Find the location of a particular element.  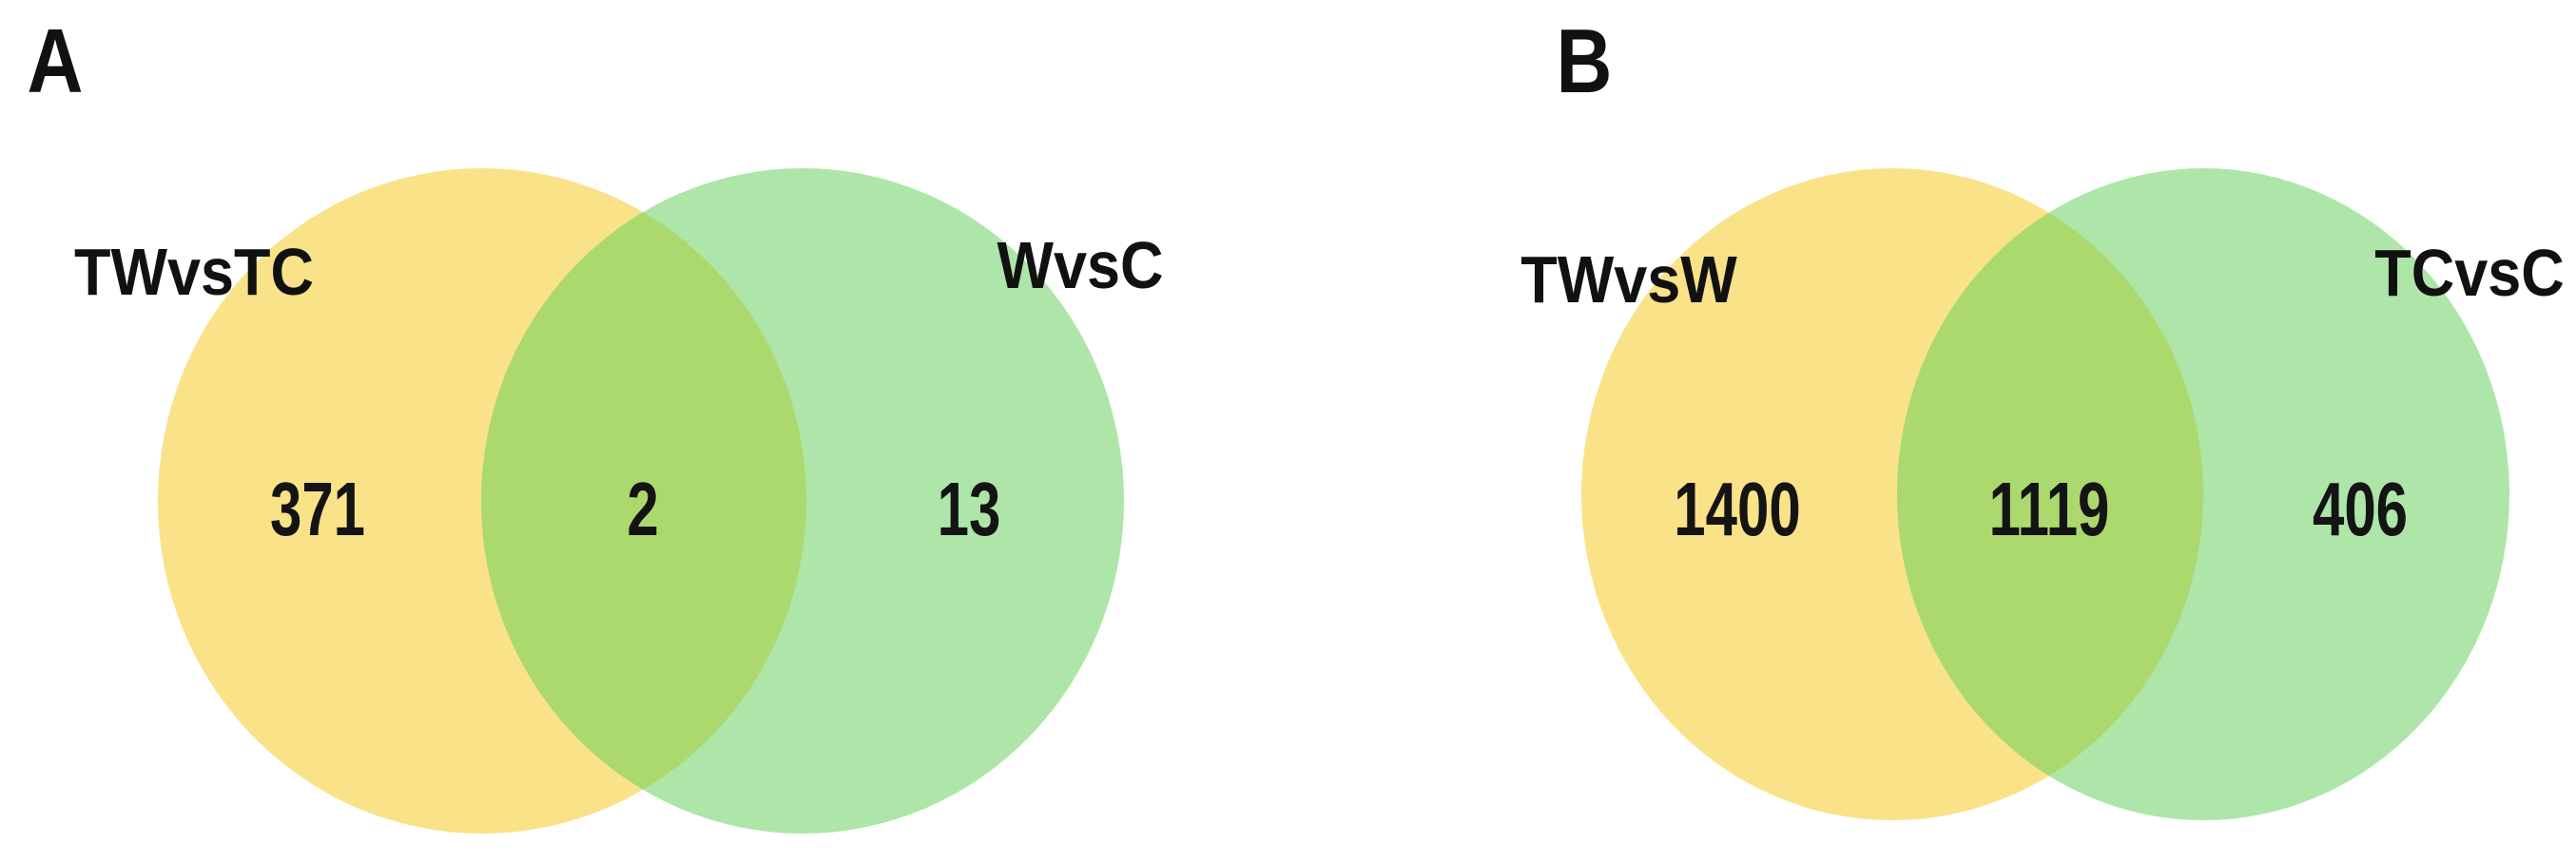

panel-a-overlap-region is located at coordinates (643, 501).